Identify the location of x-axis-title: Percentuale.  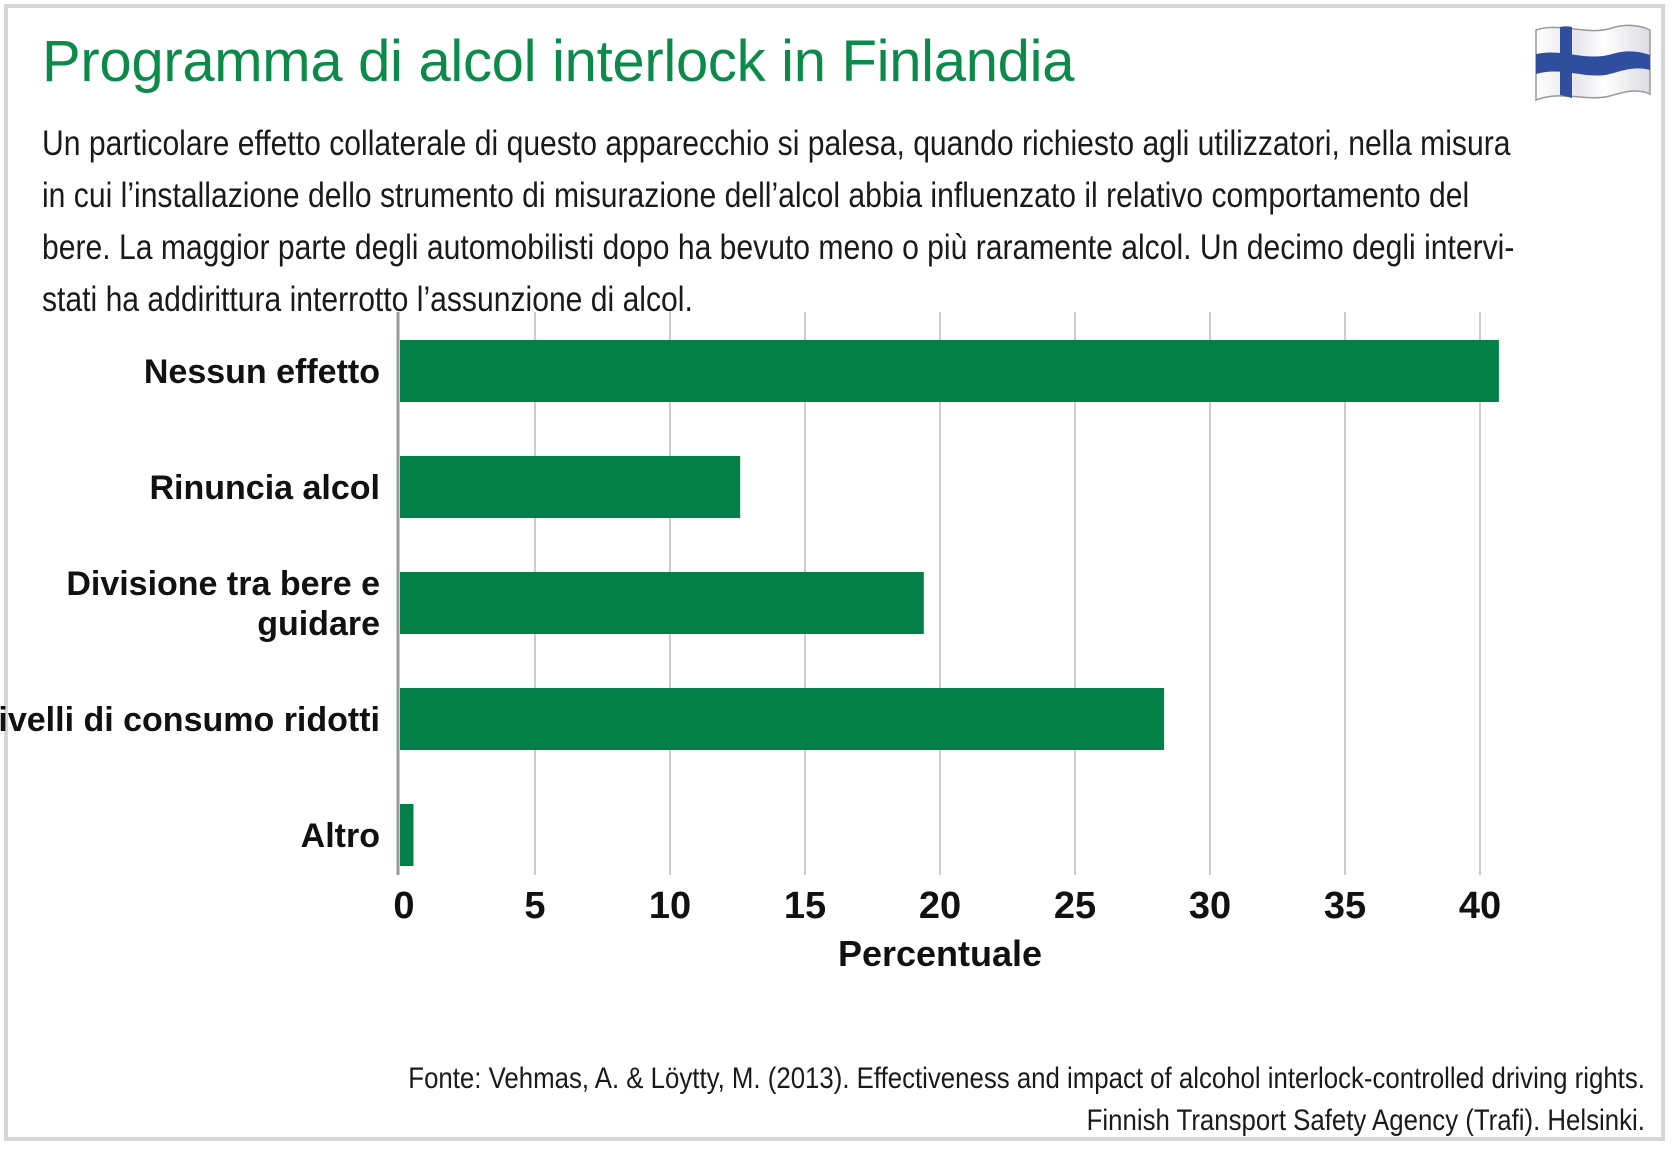
(940, 953).